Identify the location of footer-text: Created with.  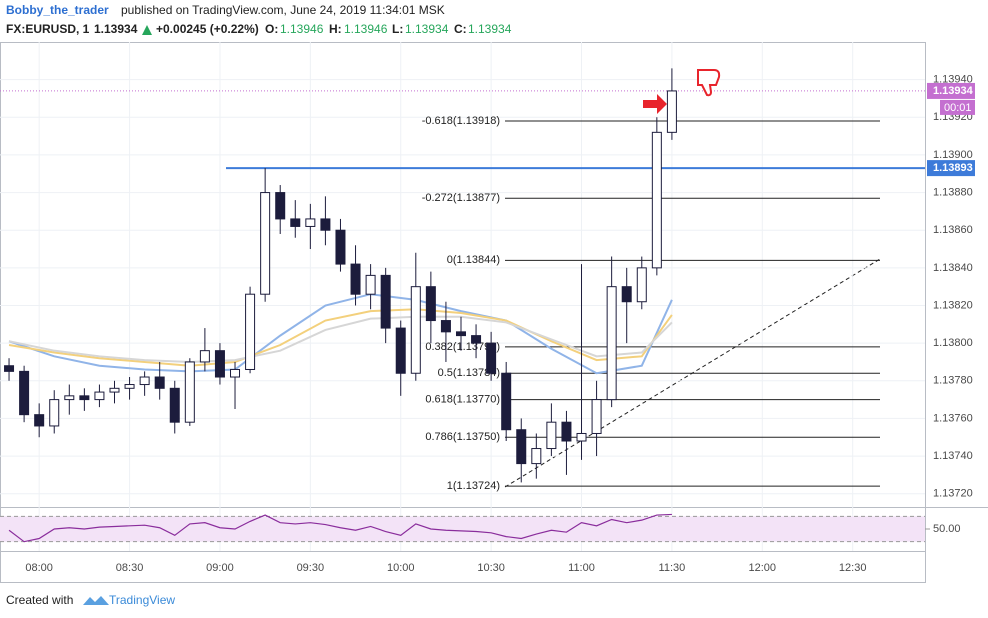
(39, 600).